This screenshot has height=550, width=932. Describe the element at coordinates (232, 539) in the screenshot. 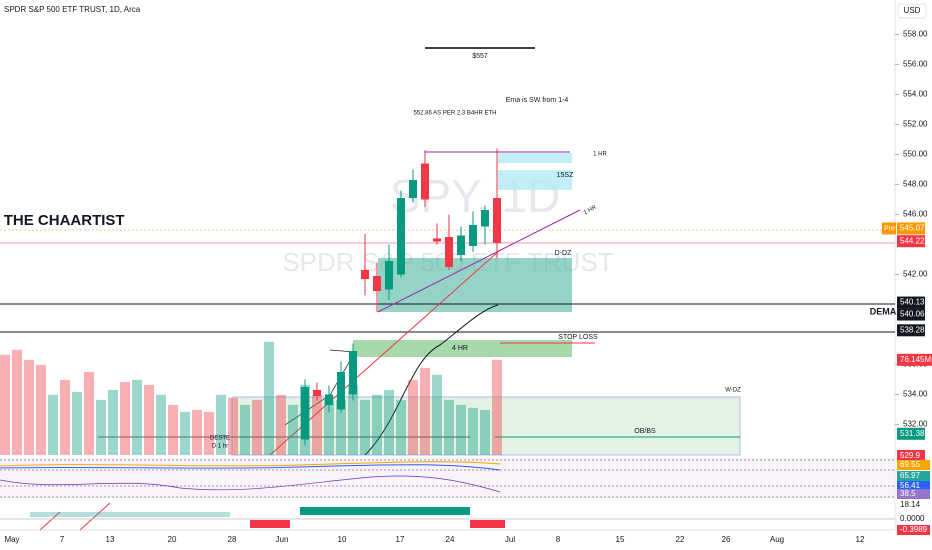

I see `x-tick-label: 28` at that location.